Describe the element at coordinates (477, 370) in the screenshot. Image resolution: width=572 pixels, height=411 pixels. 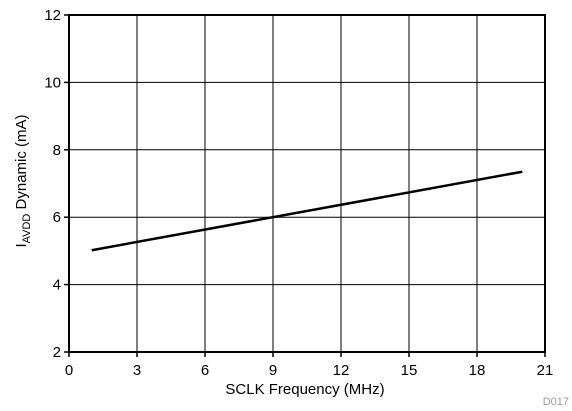
I see `x-tick-label: 18` at that location.